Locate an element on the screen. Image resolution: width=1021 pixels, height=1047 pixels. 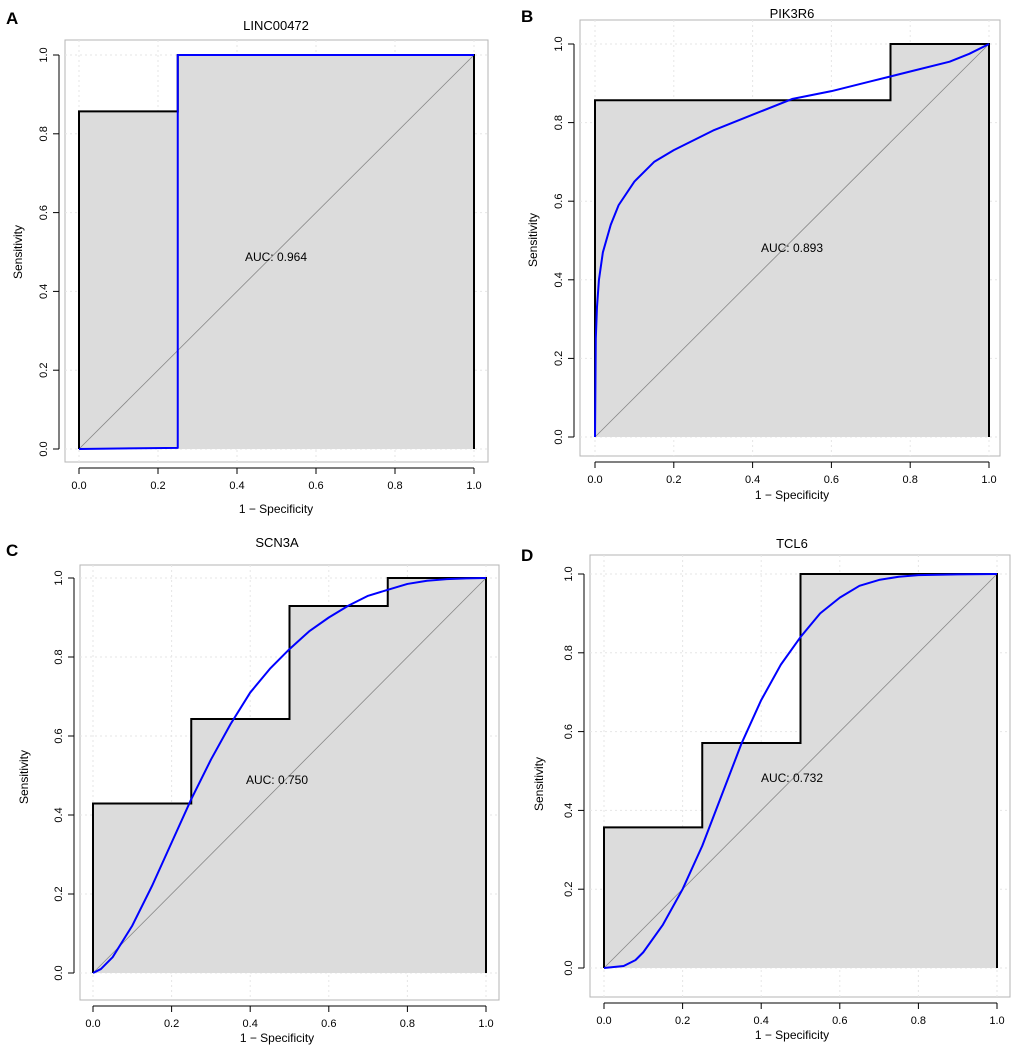
auc-annotation: AUC: 0.893 is located at coordinates (792, 248).